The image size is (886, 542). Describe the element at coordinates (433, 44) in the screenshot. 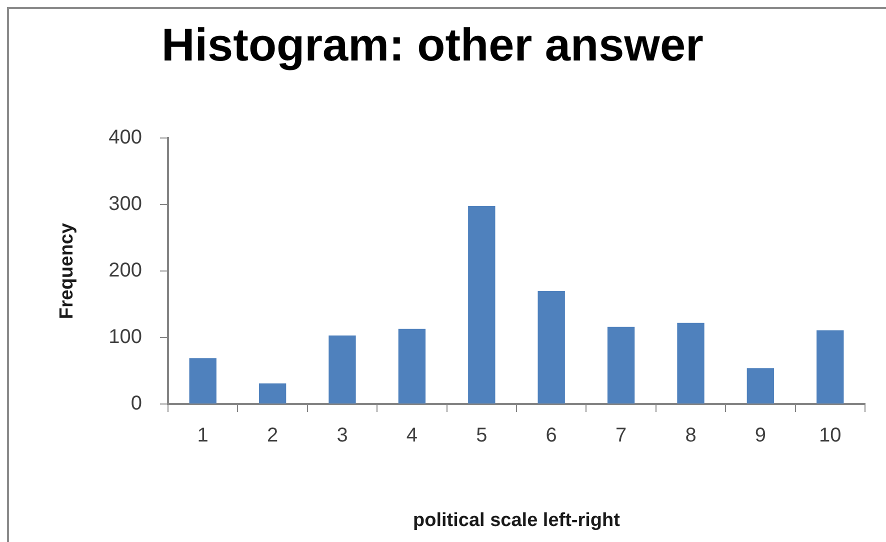

I see `chart-title: Histogram: other answer` at that location.